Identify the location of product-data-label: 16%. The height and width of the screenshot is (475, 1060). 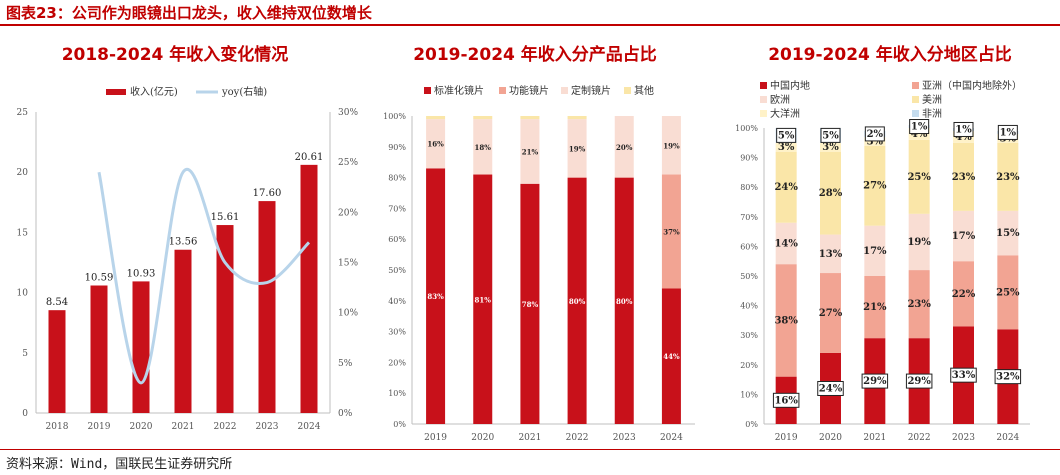
(435, 144).